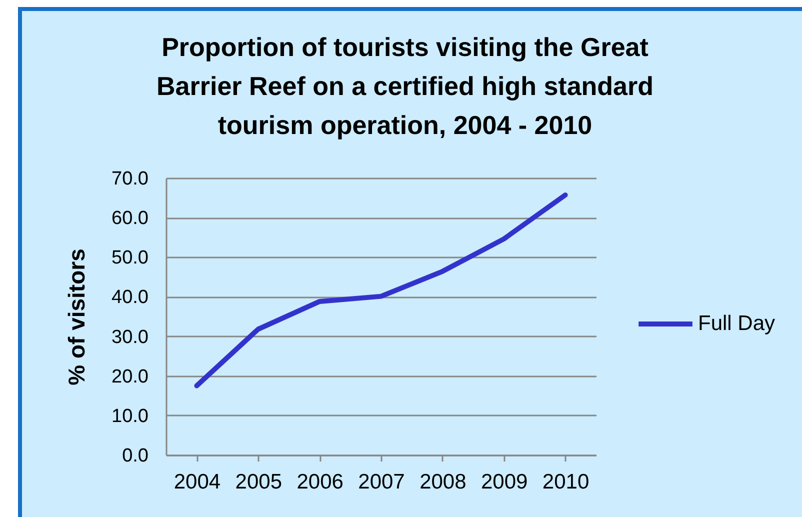 Image resolution: width=802 pixels, height=517 pixels. I want to click on legend-label: Full Day, so click(737, 323).